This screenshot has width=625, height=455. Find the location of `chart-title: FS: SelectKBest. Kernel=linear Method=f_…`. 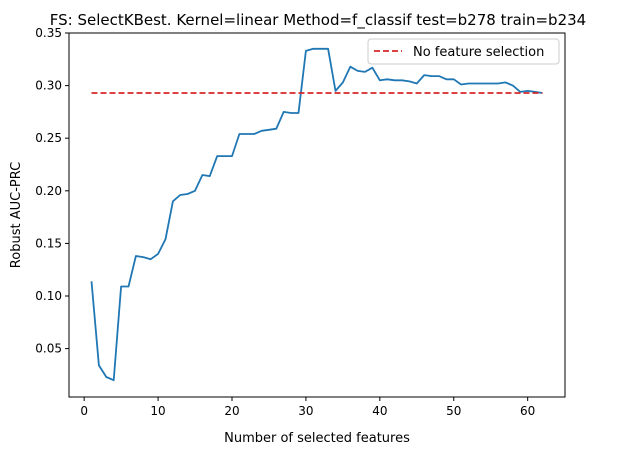

chart-title: FS: SelectKBest. Kernel=linear Method=f_… is located at coordinates (318, 20).